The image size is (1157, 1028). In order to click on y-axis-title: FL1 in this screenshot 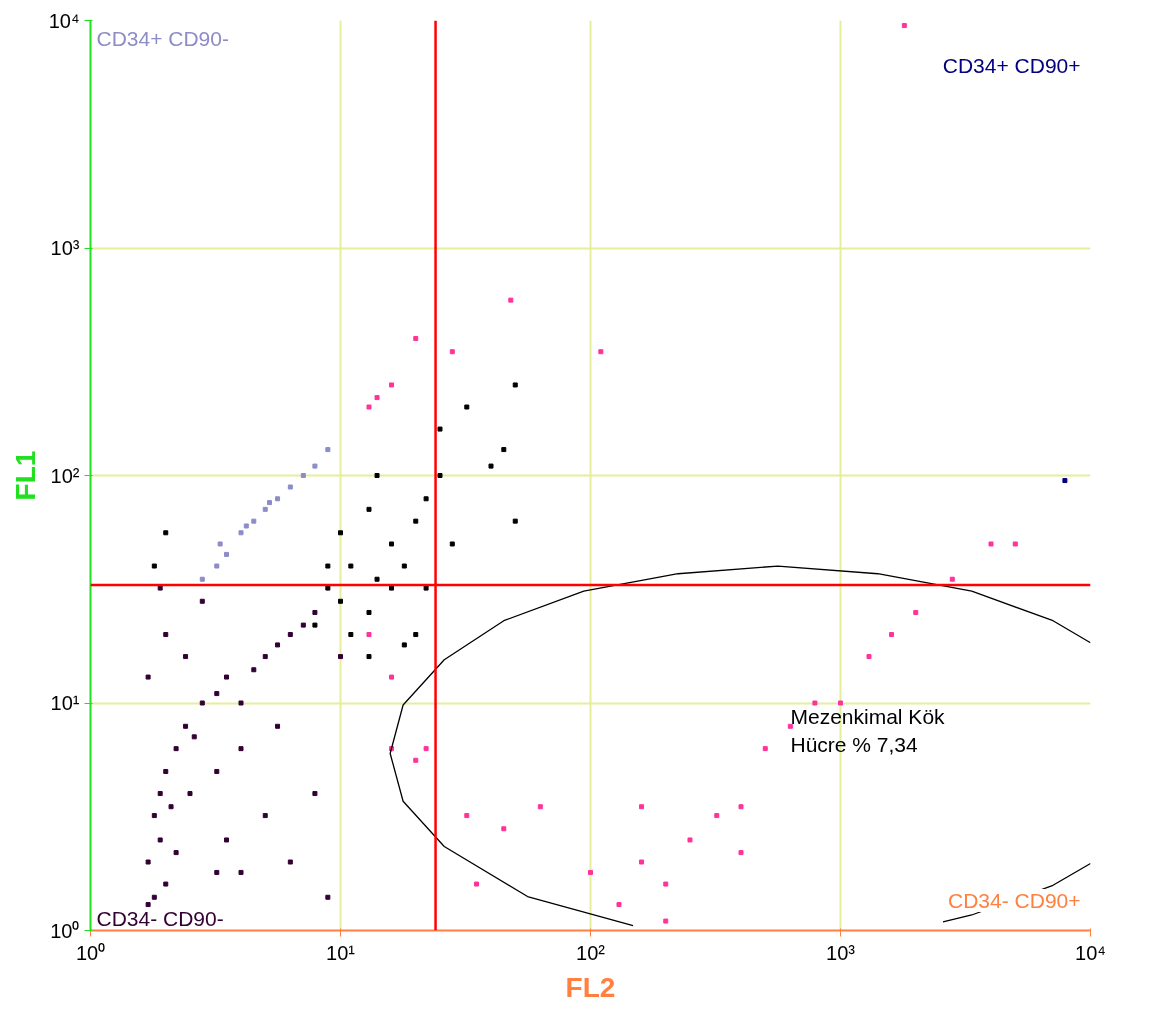, I will do `click(25, 475)`.